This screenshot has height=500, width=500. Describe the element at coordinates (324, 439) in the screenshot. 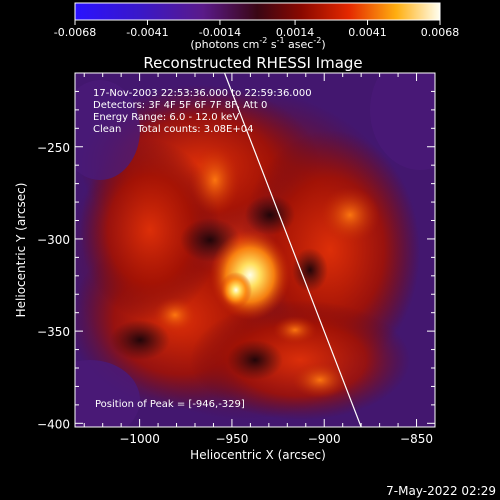

I see `x-tick-label: −900` at that location.